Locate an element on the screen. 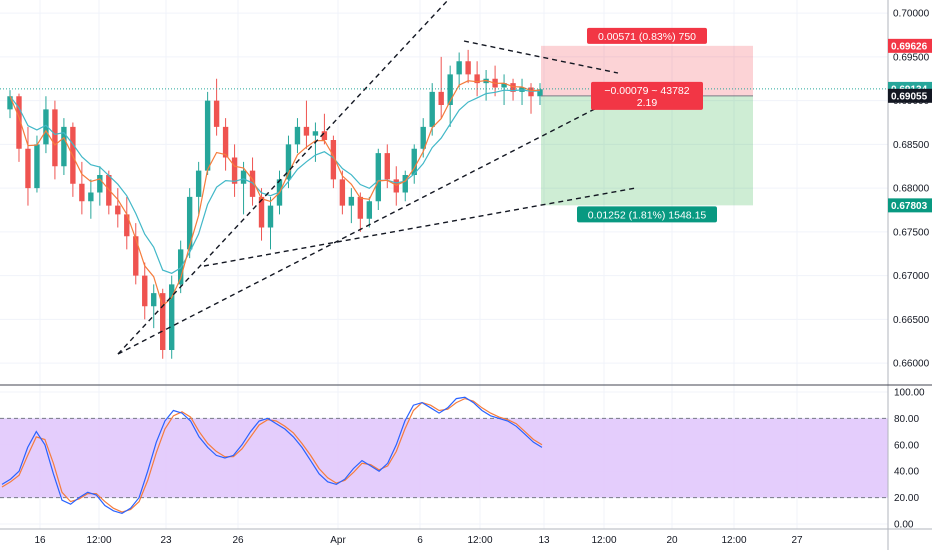  time-tick-label: 16 is located at coordinates (40, 540).